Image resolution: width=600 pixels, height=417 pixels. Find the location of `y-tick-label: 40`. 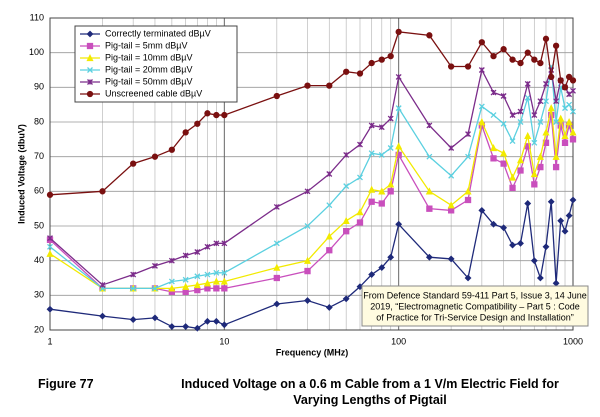

y-tick-label: 40 is located at coordinates (39, 260).